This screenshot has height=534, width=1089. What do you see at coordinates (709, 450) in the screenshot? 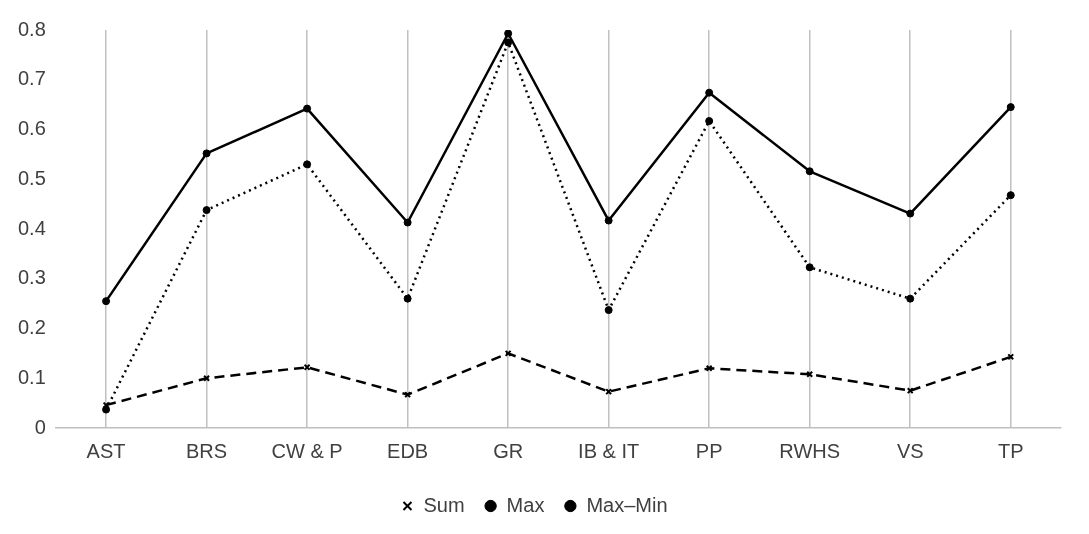
I see `x-tick-label: PP` at bounding box center [709, 450].